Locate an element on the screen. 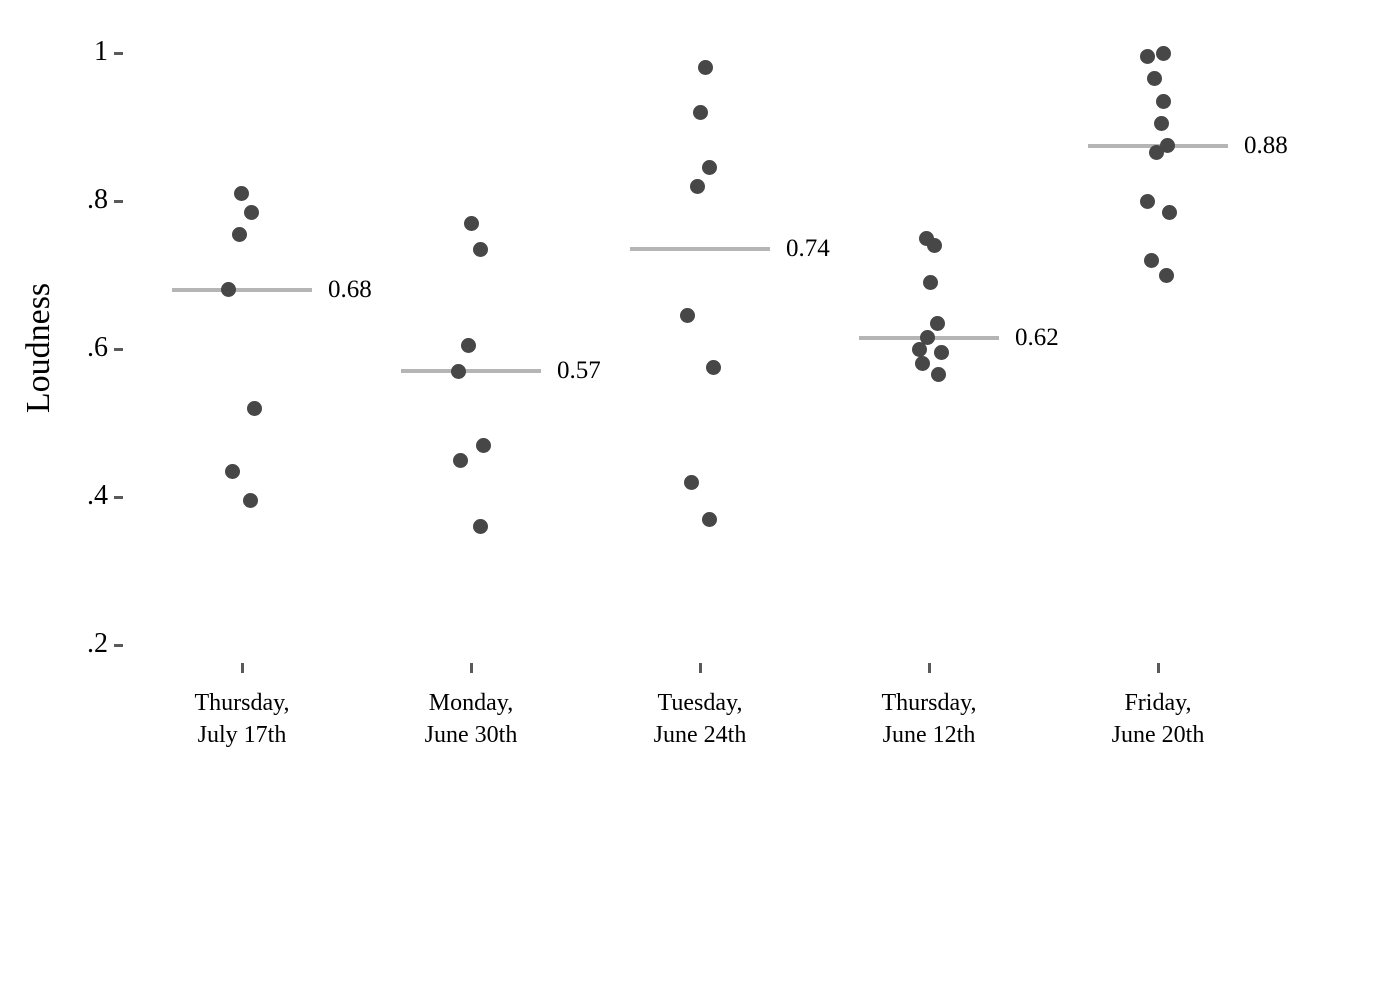 The height and width of the screenshot is (1000, 1400). median-value-label: 0.68 is located at coordinates (350, 289).